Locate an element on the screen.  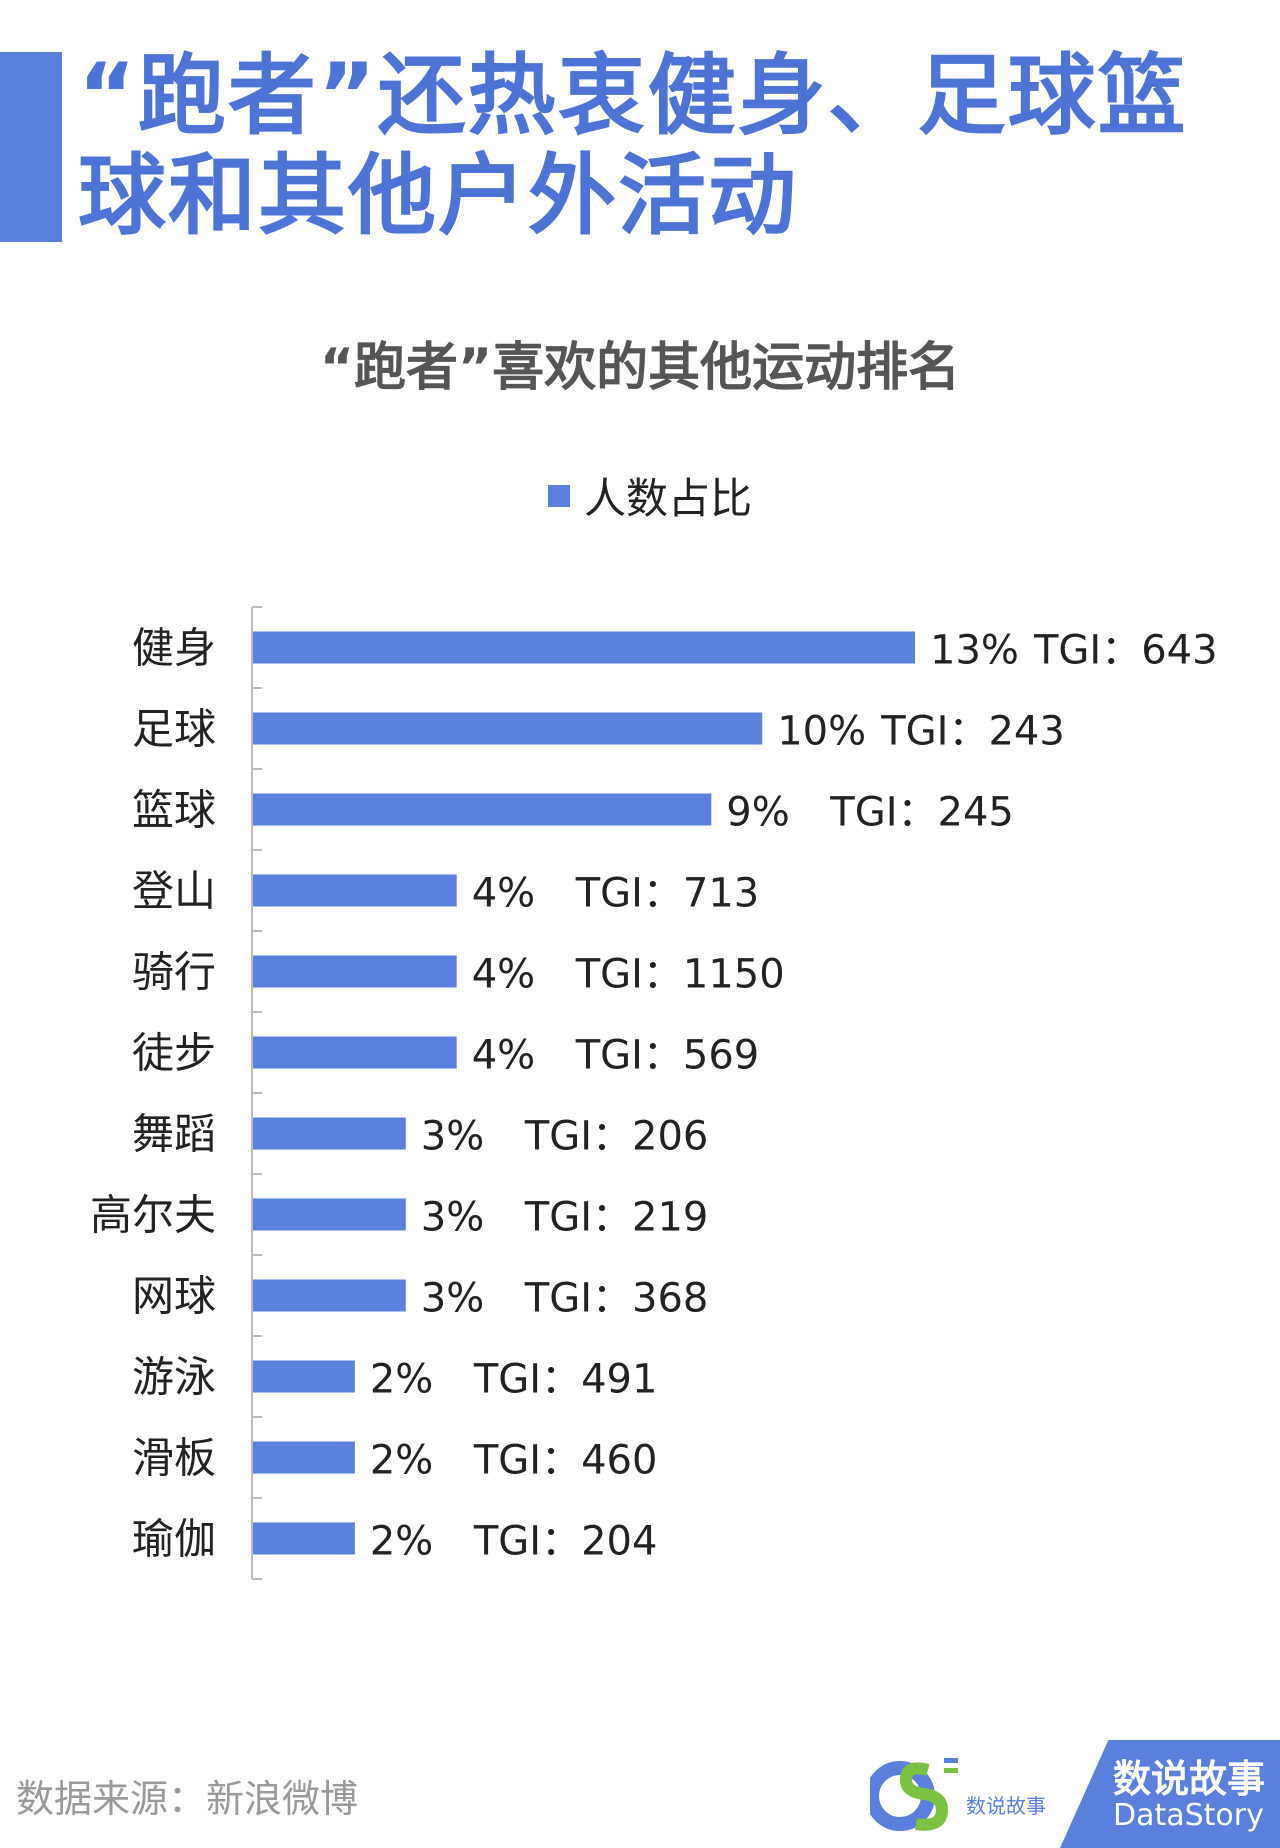
category-label: 登山 is located at coordinates (174, 891).